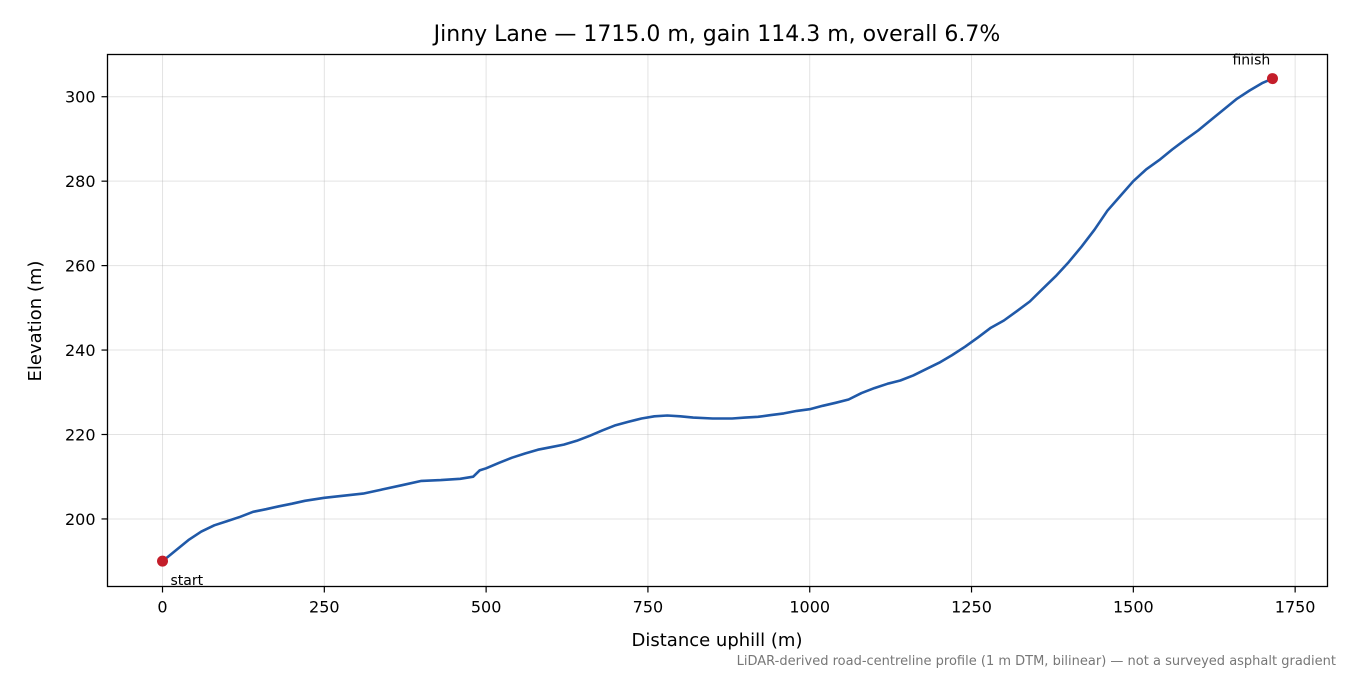 The width and height of the screenshot is (1350, 675). I want to click on y-tick-label: 260, so click(80, 266).